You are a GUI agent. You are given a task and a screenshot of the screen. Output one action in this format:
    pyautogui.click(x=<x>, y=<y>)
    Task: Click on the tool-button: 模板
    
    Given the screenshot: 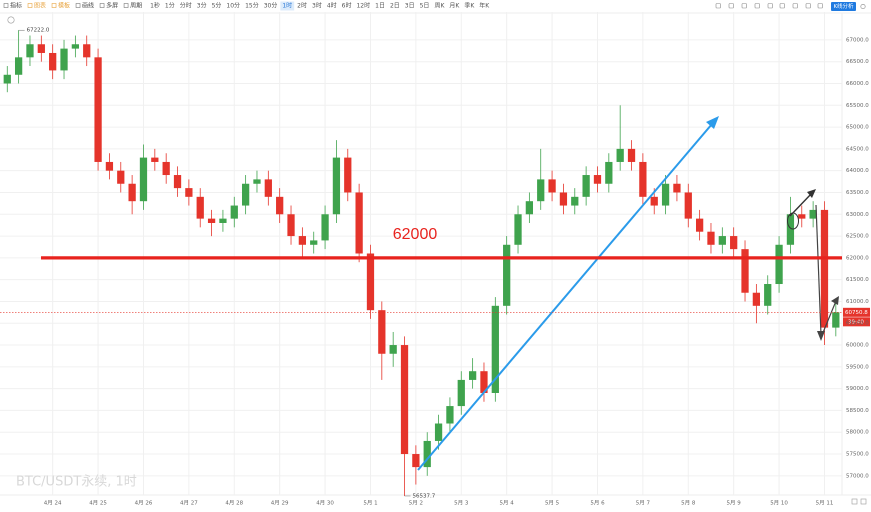 What is the action you would take?
    pyautogui.click(x=64, y=6)
    